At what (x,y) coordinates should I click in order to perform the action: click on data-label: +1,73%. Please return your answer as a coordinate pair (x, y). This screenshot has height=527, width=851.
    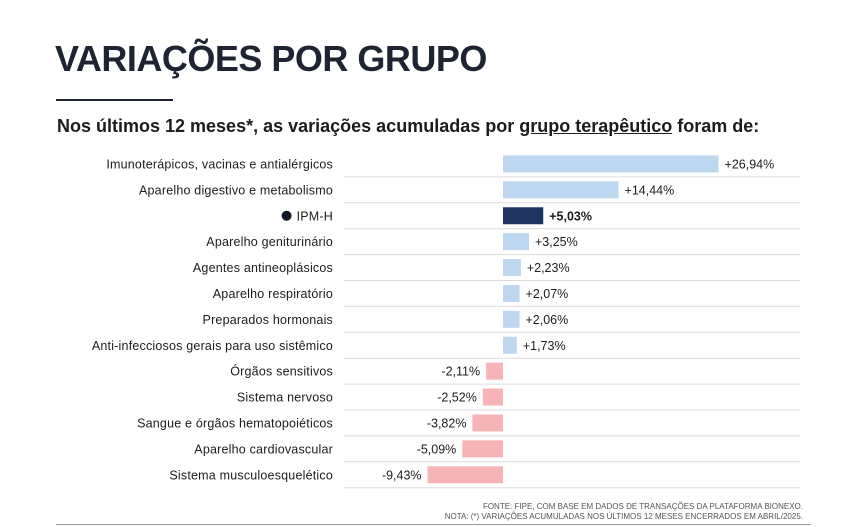
    Looking at the image, I should click on (544, 346).